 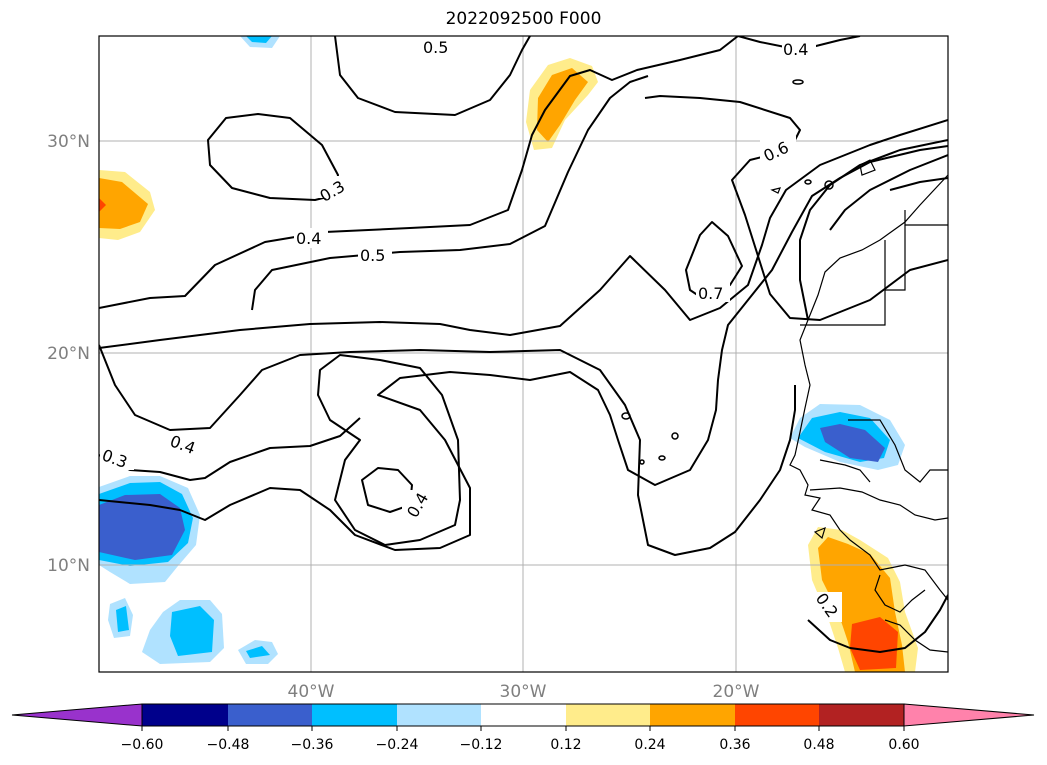 I want to click on colorbar-tick-label: −0.60, so click(x=142, y=745).